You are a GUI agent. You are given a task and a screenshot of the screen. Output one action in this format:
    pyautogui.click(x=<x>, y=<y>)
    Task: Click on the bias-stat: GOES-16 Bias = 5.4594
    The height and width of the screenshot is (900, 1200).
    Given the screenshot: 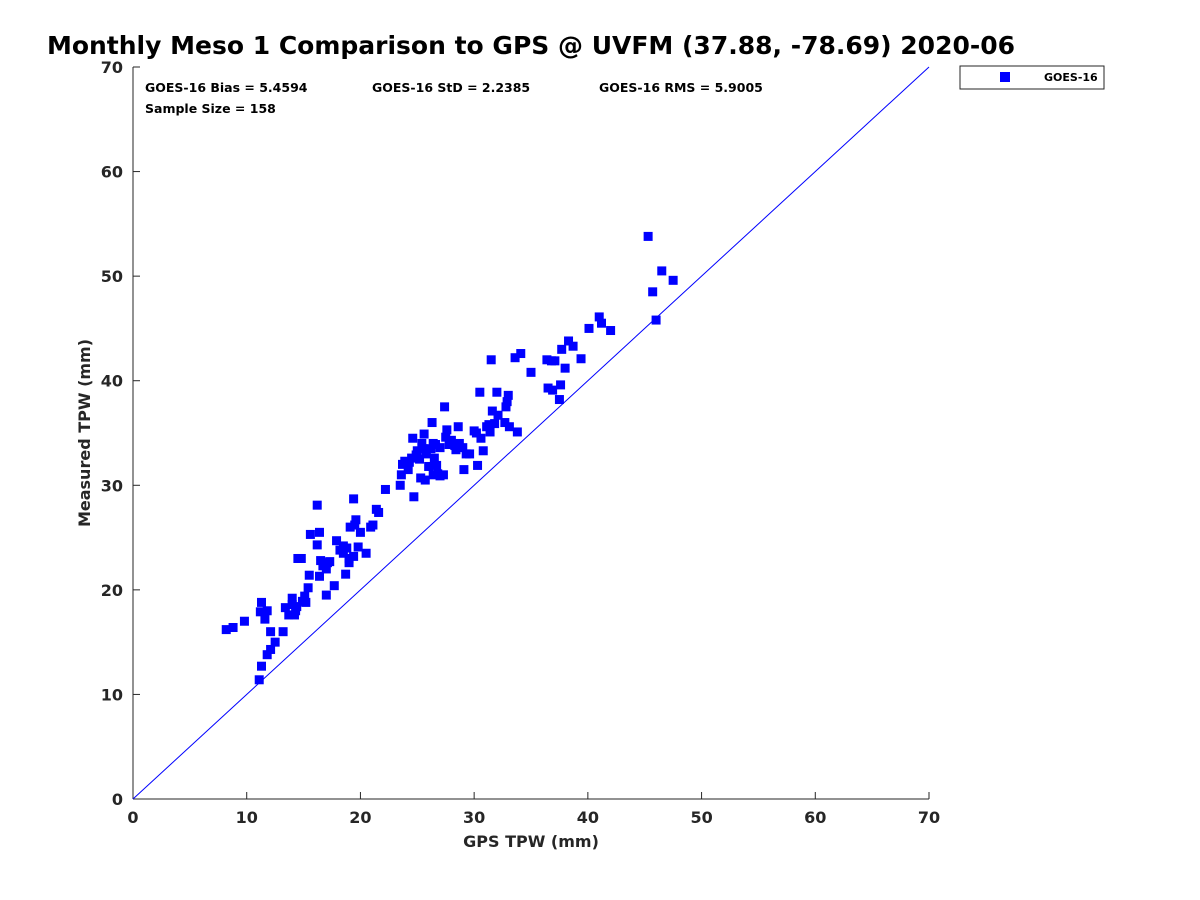 What is the action you would take?
    pyautogui.click(x=226, y=87)
    